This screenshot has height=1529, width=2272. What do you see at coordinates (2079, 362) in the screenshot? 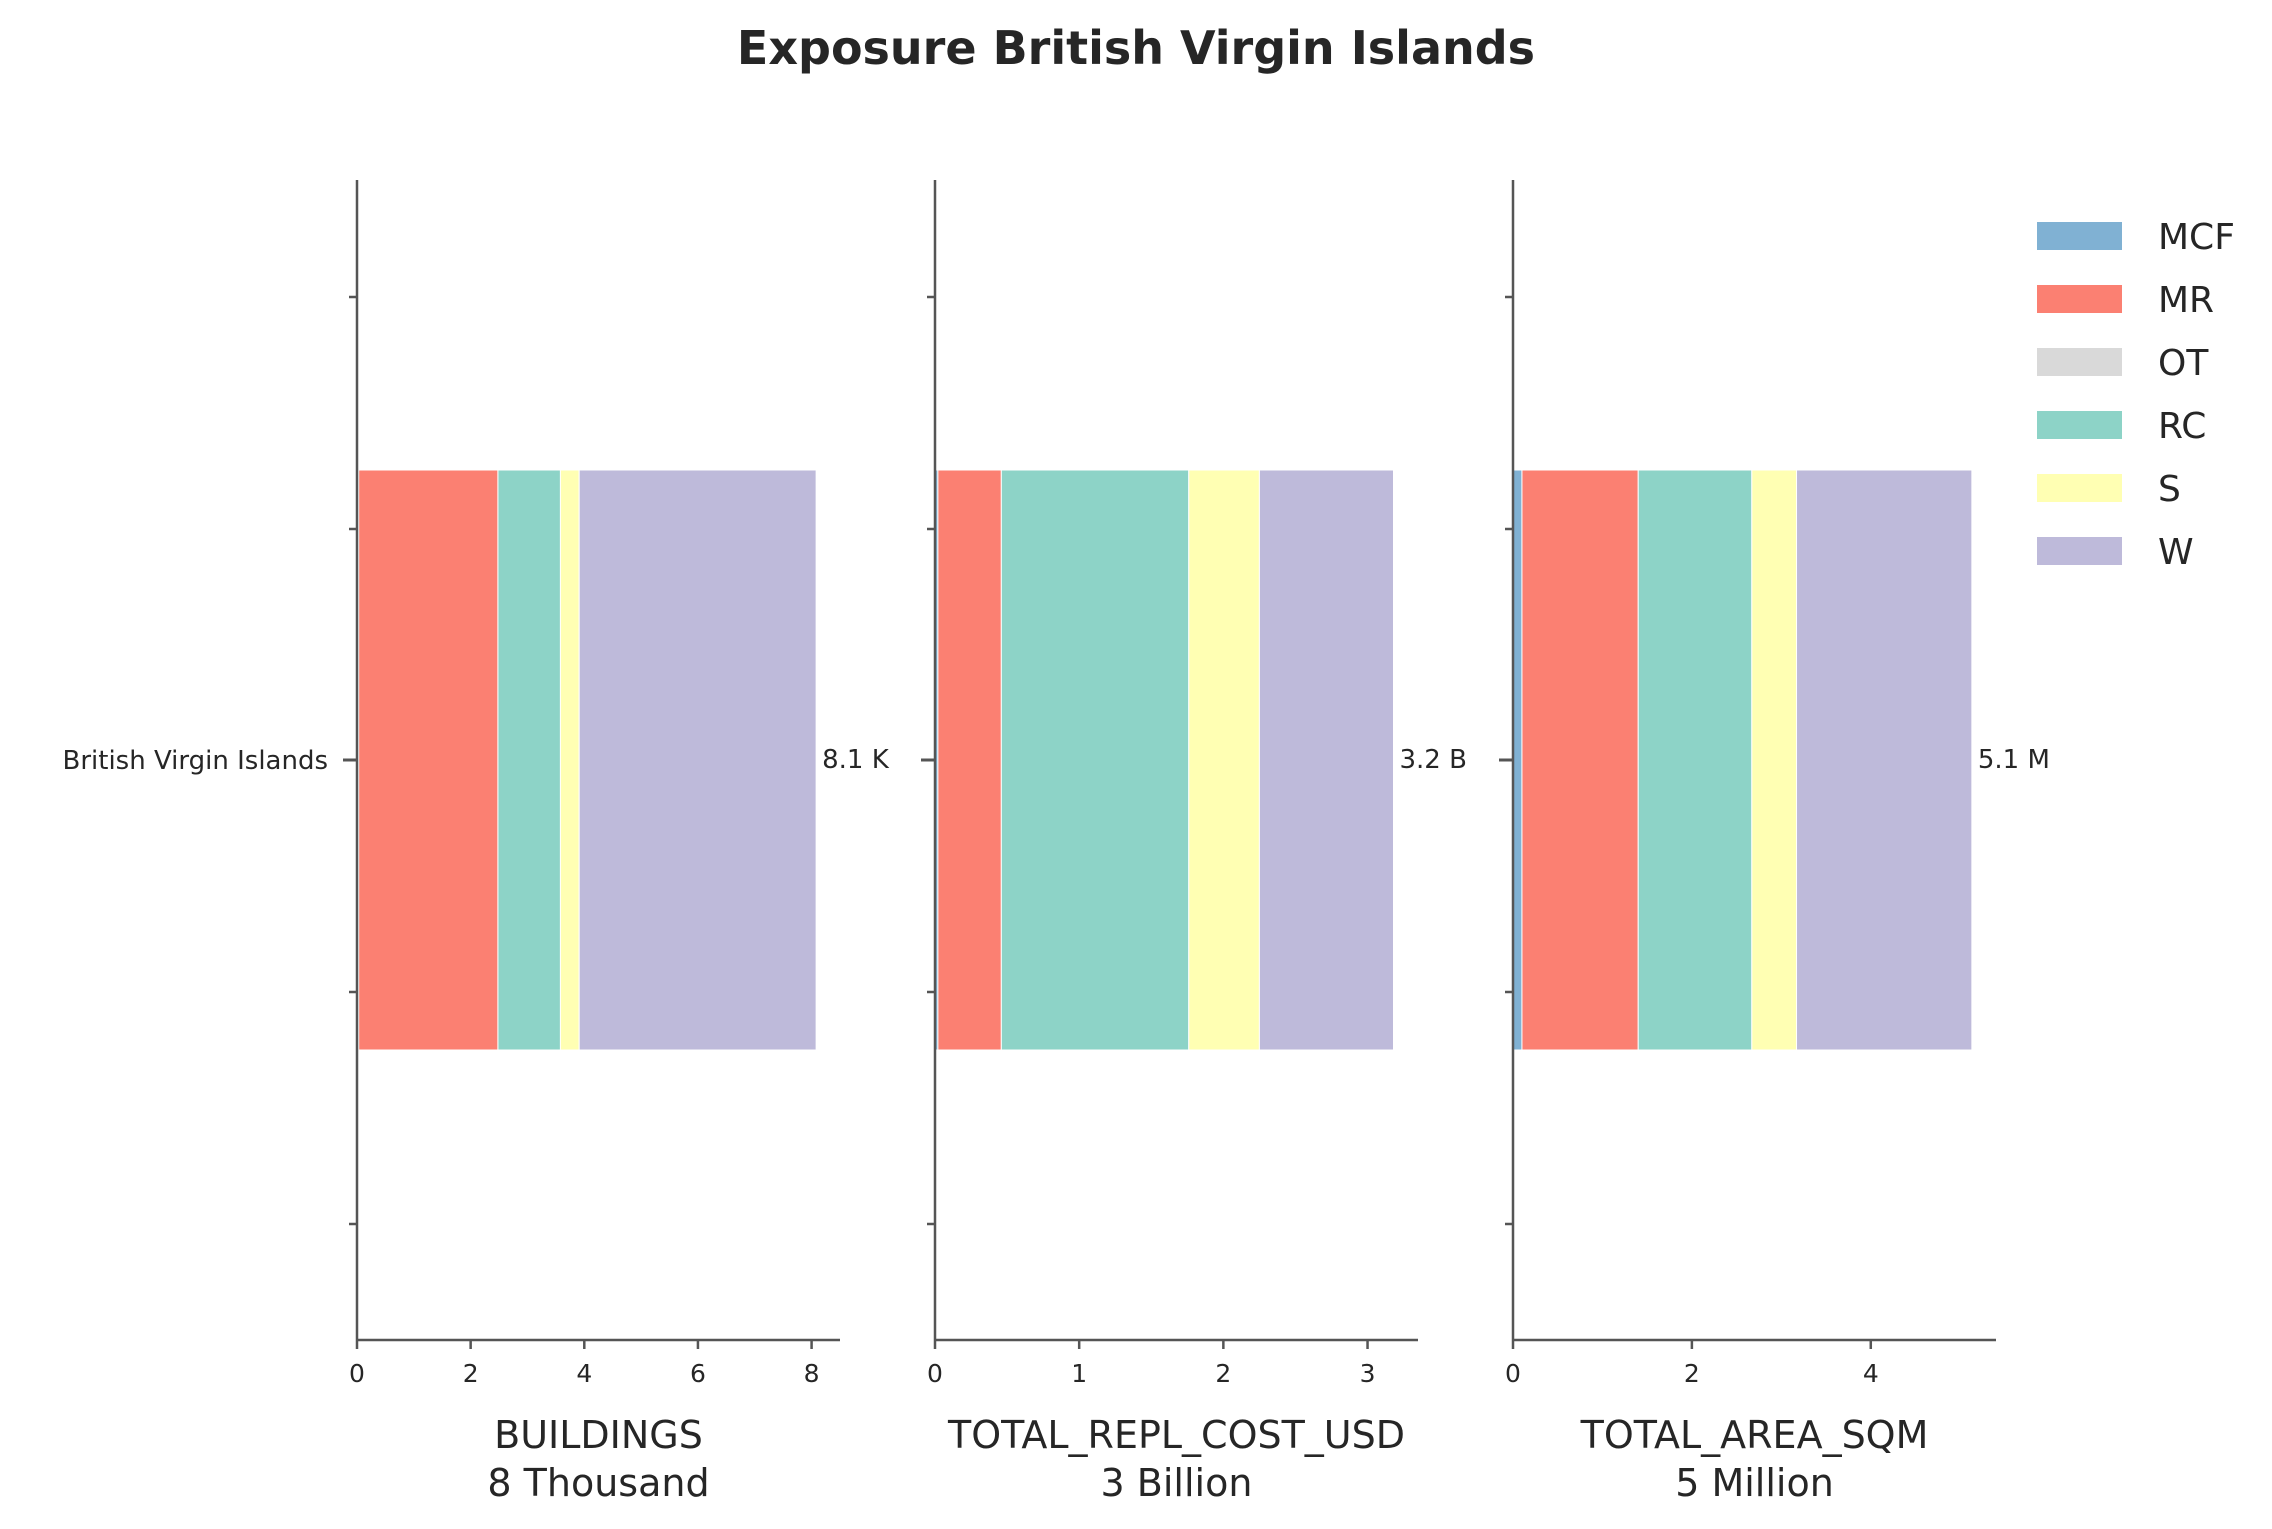
I see `legend-swatch-ot` at bounding box center [2079, 362].